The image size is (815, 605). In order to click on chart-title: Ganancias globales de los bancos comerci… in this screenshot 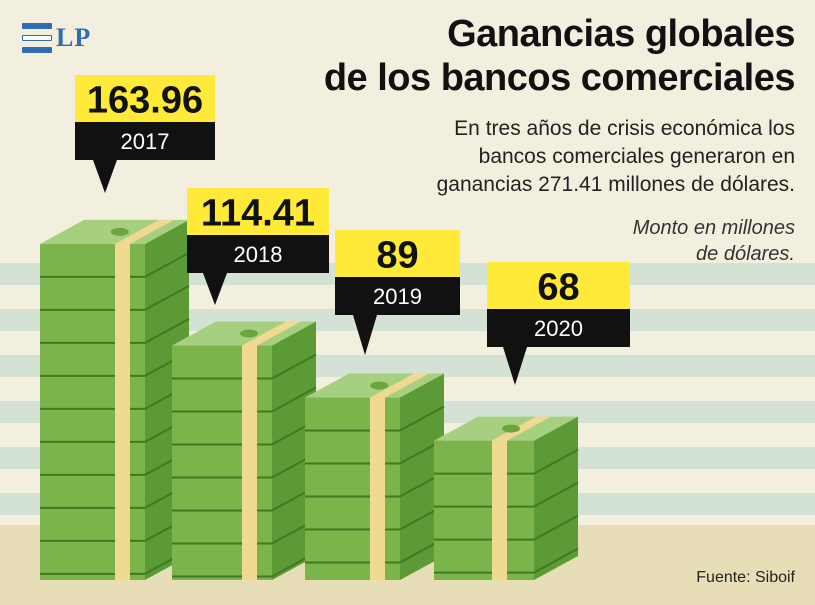, I will do `click(559, 56)`.